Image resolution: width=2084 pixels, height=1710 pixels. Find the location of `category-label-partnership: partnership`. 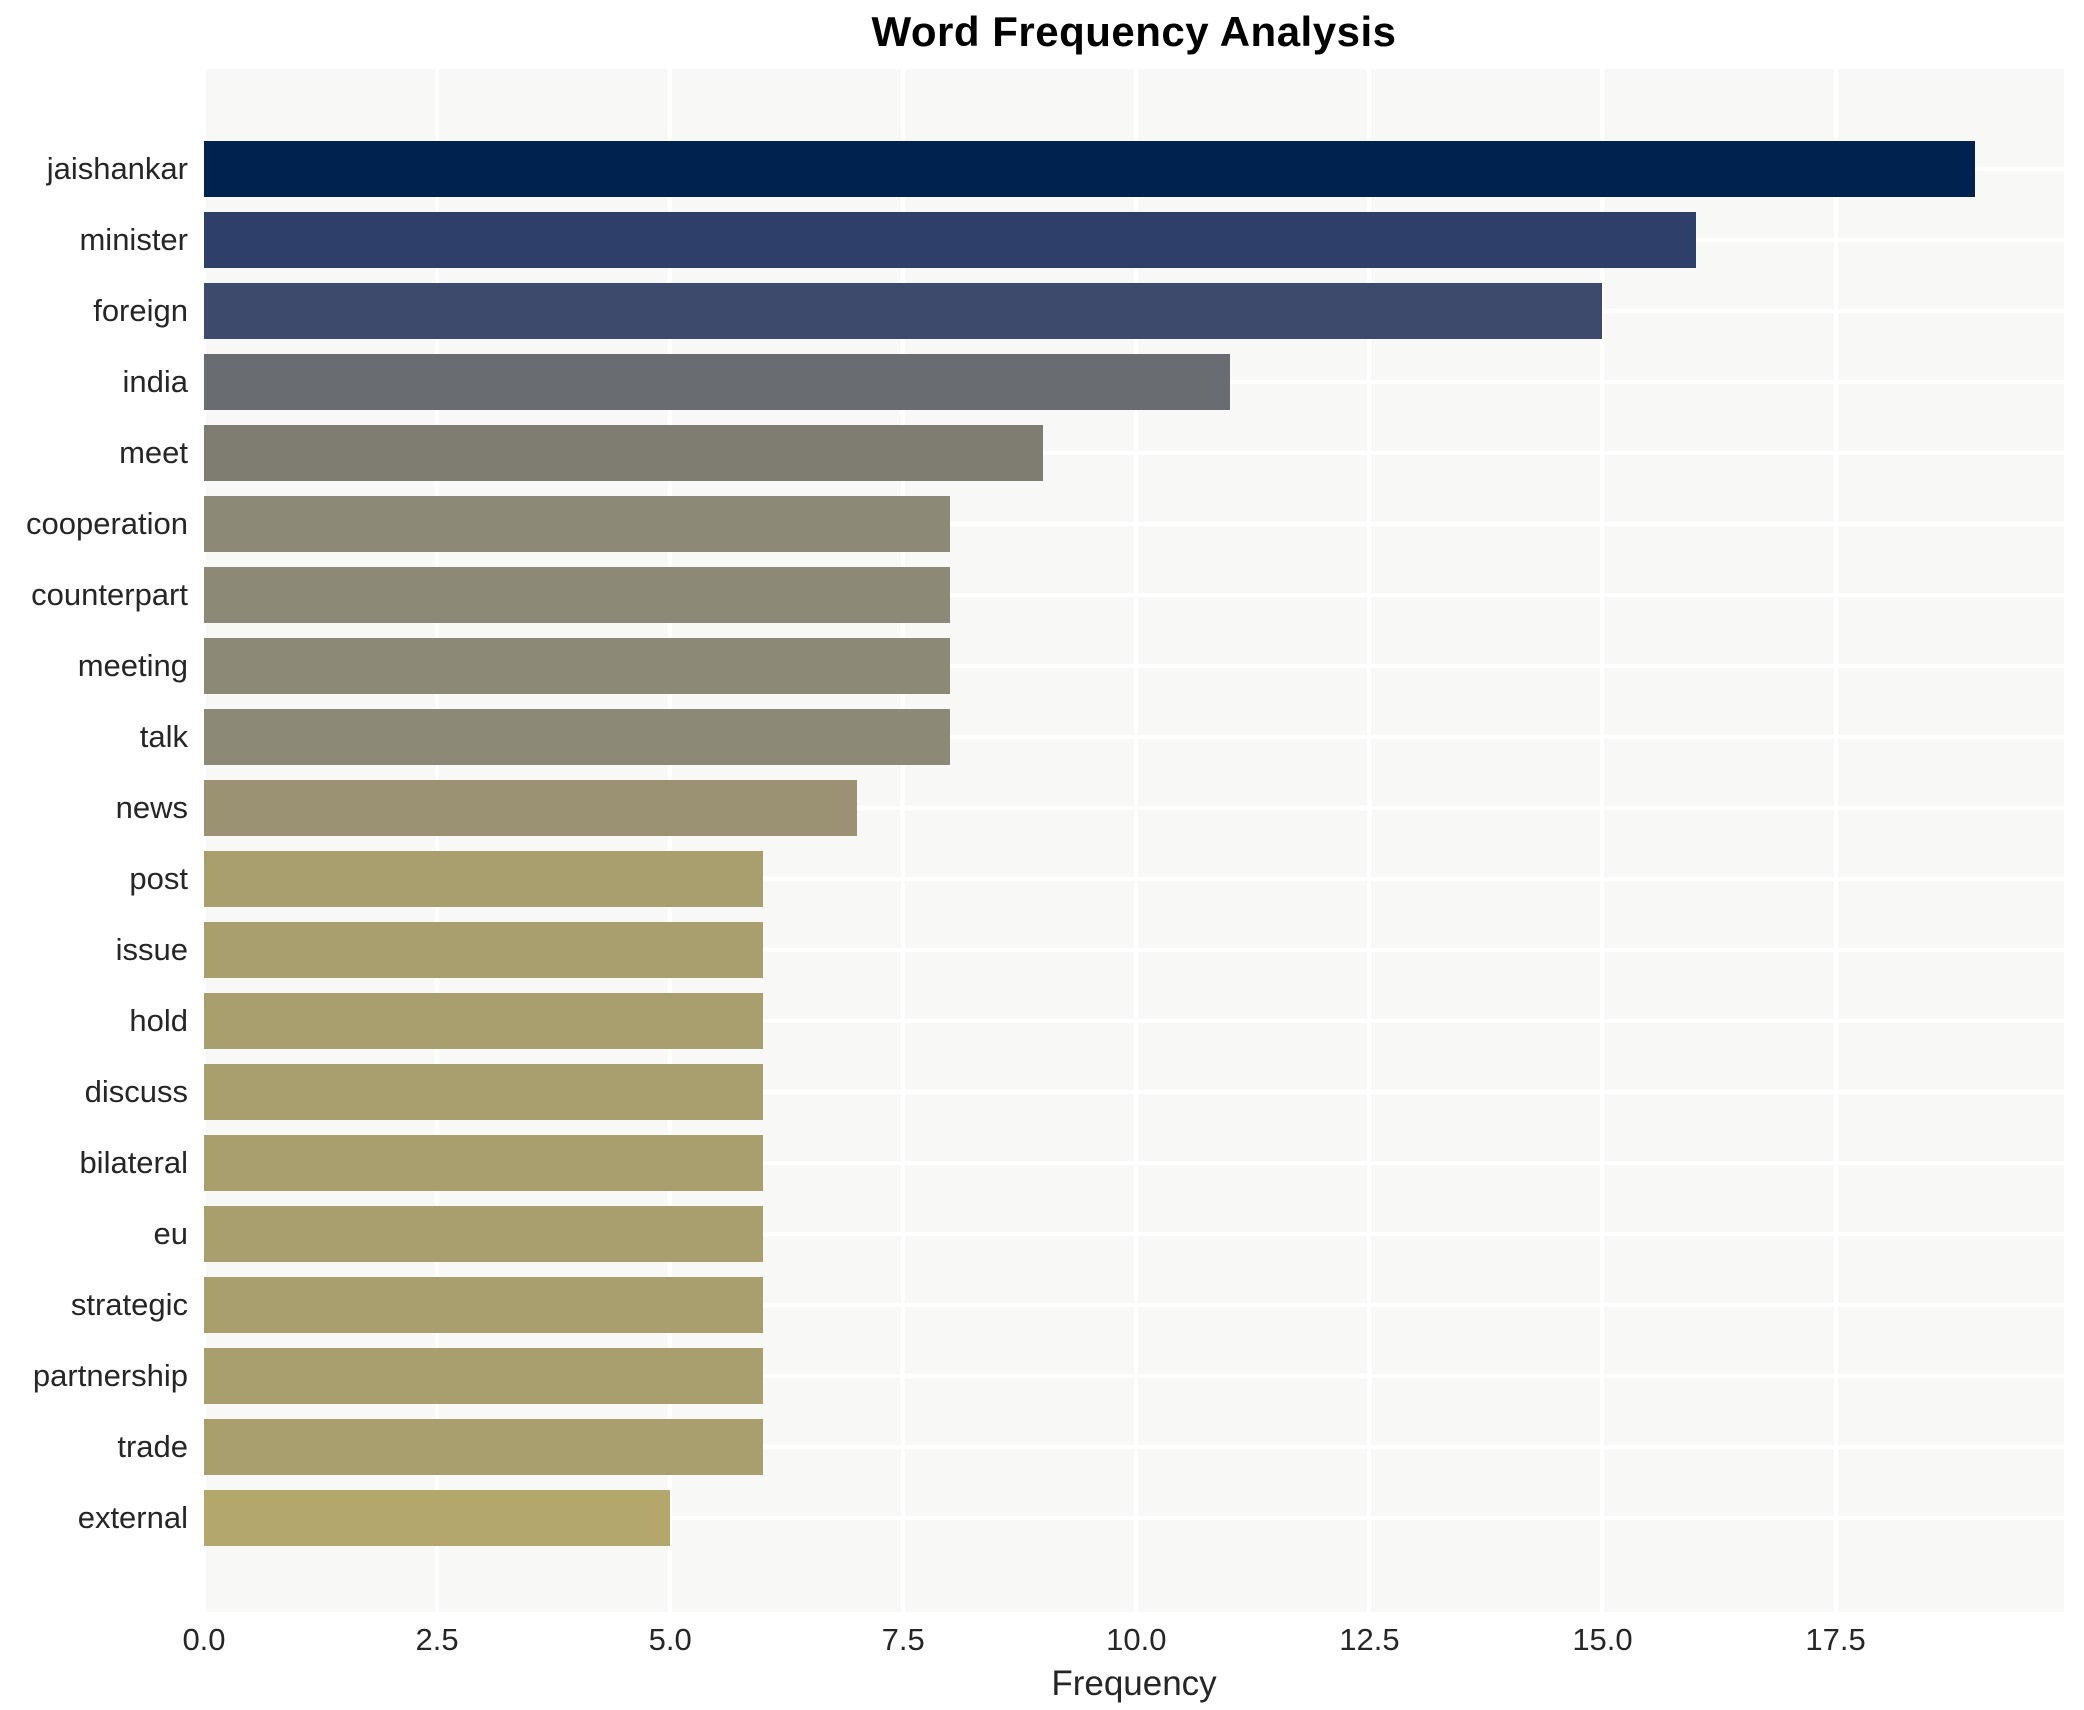

category-label-partnership: partnership is located at coordinates (110, 1376).